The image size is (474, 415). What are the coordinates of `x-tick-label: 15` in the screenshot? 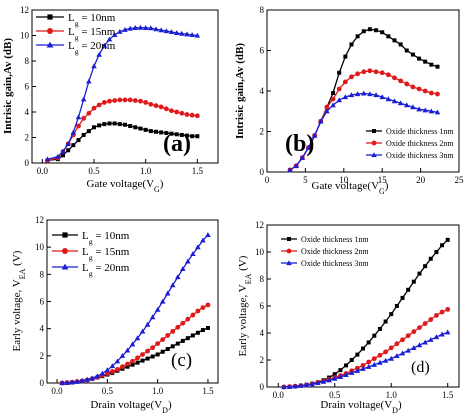 It's located at (383, 180).